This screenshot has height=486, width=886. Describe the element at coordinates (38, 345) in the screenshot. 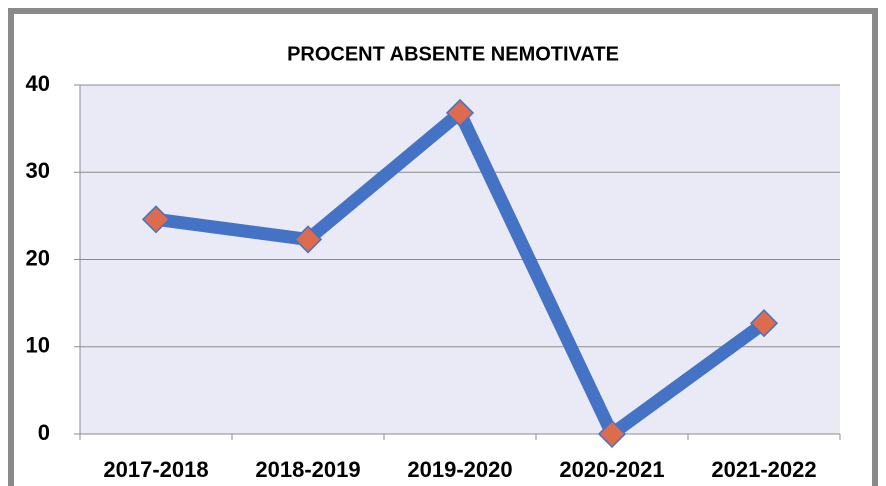

I see `y-tick-label: 10` at that location.